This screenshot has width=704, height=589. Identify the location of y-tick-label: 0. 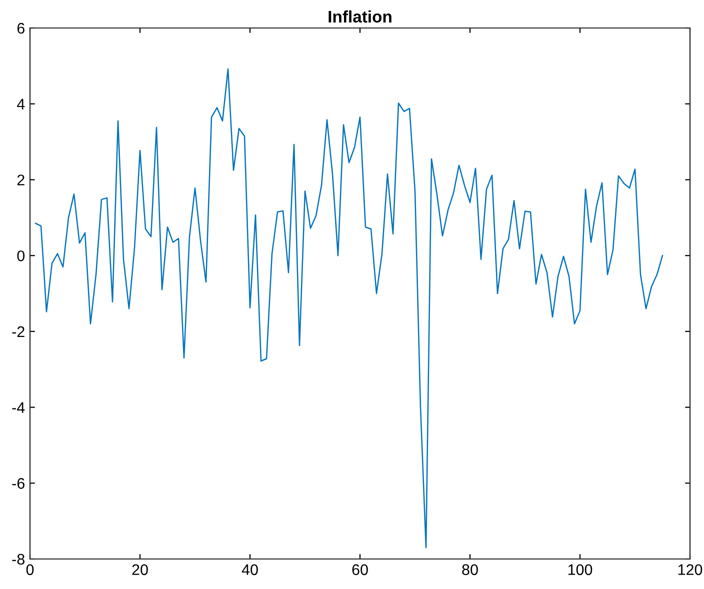
(21, 256).